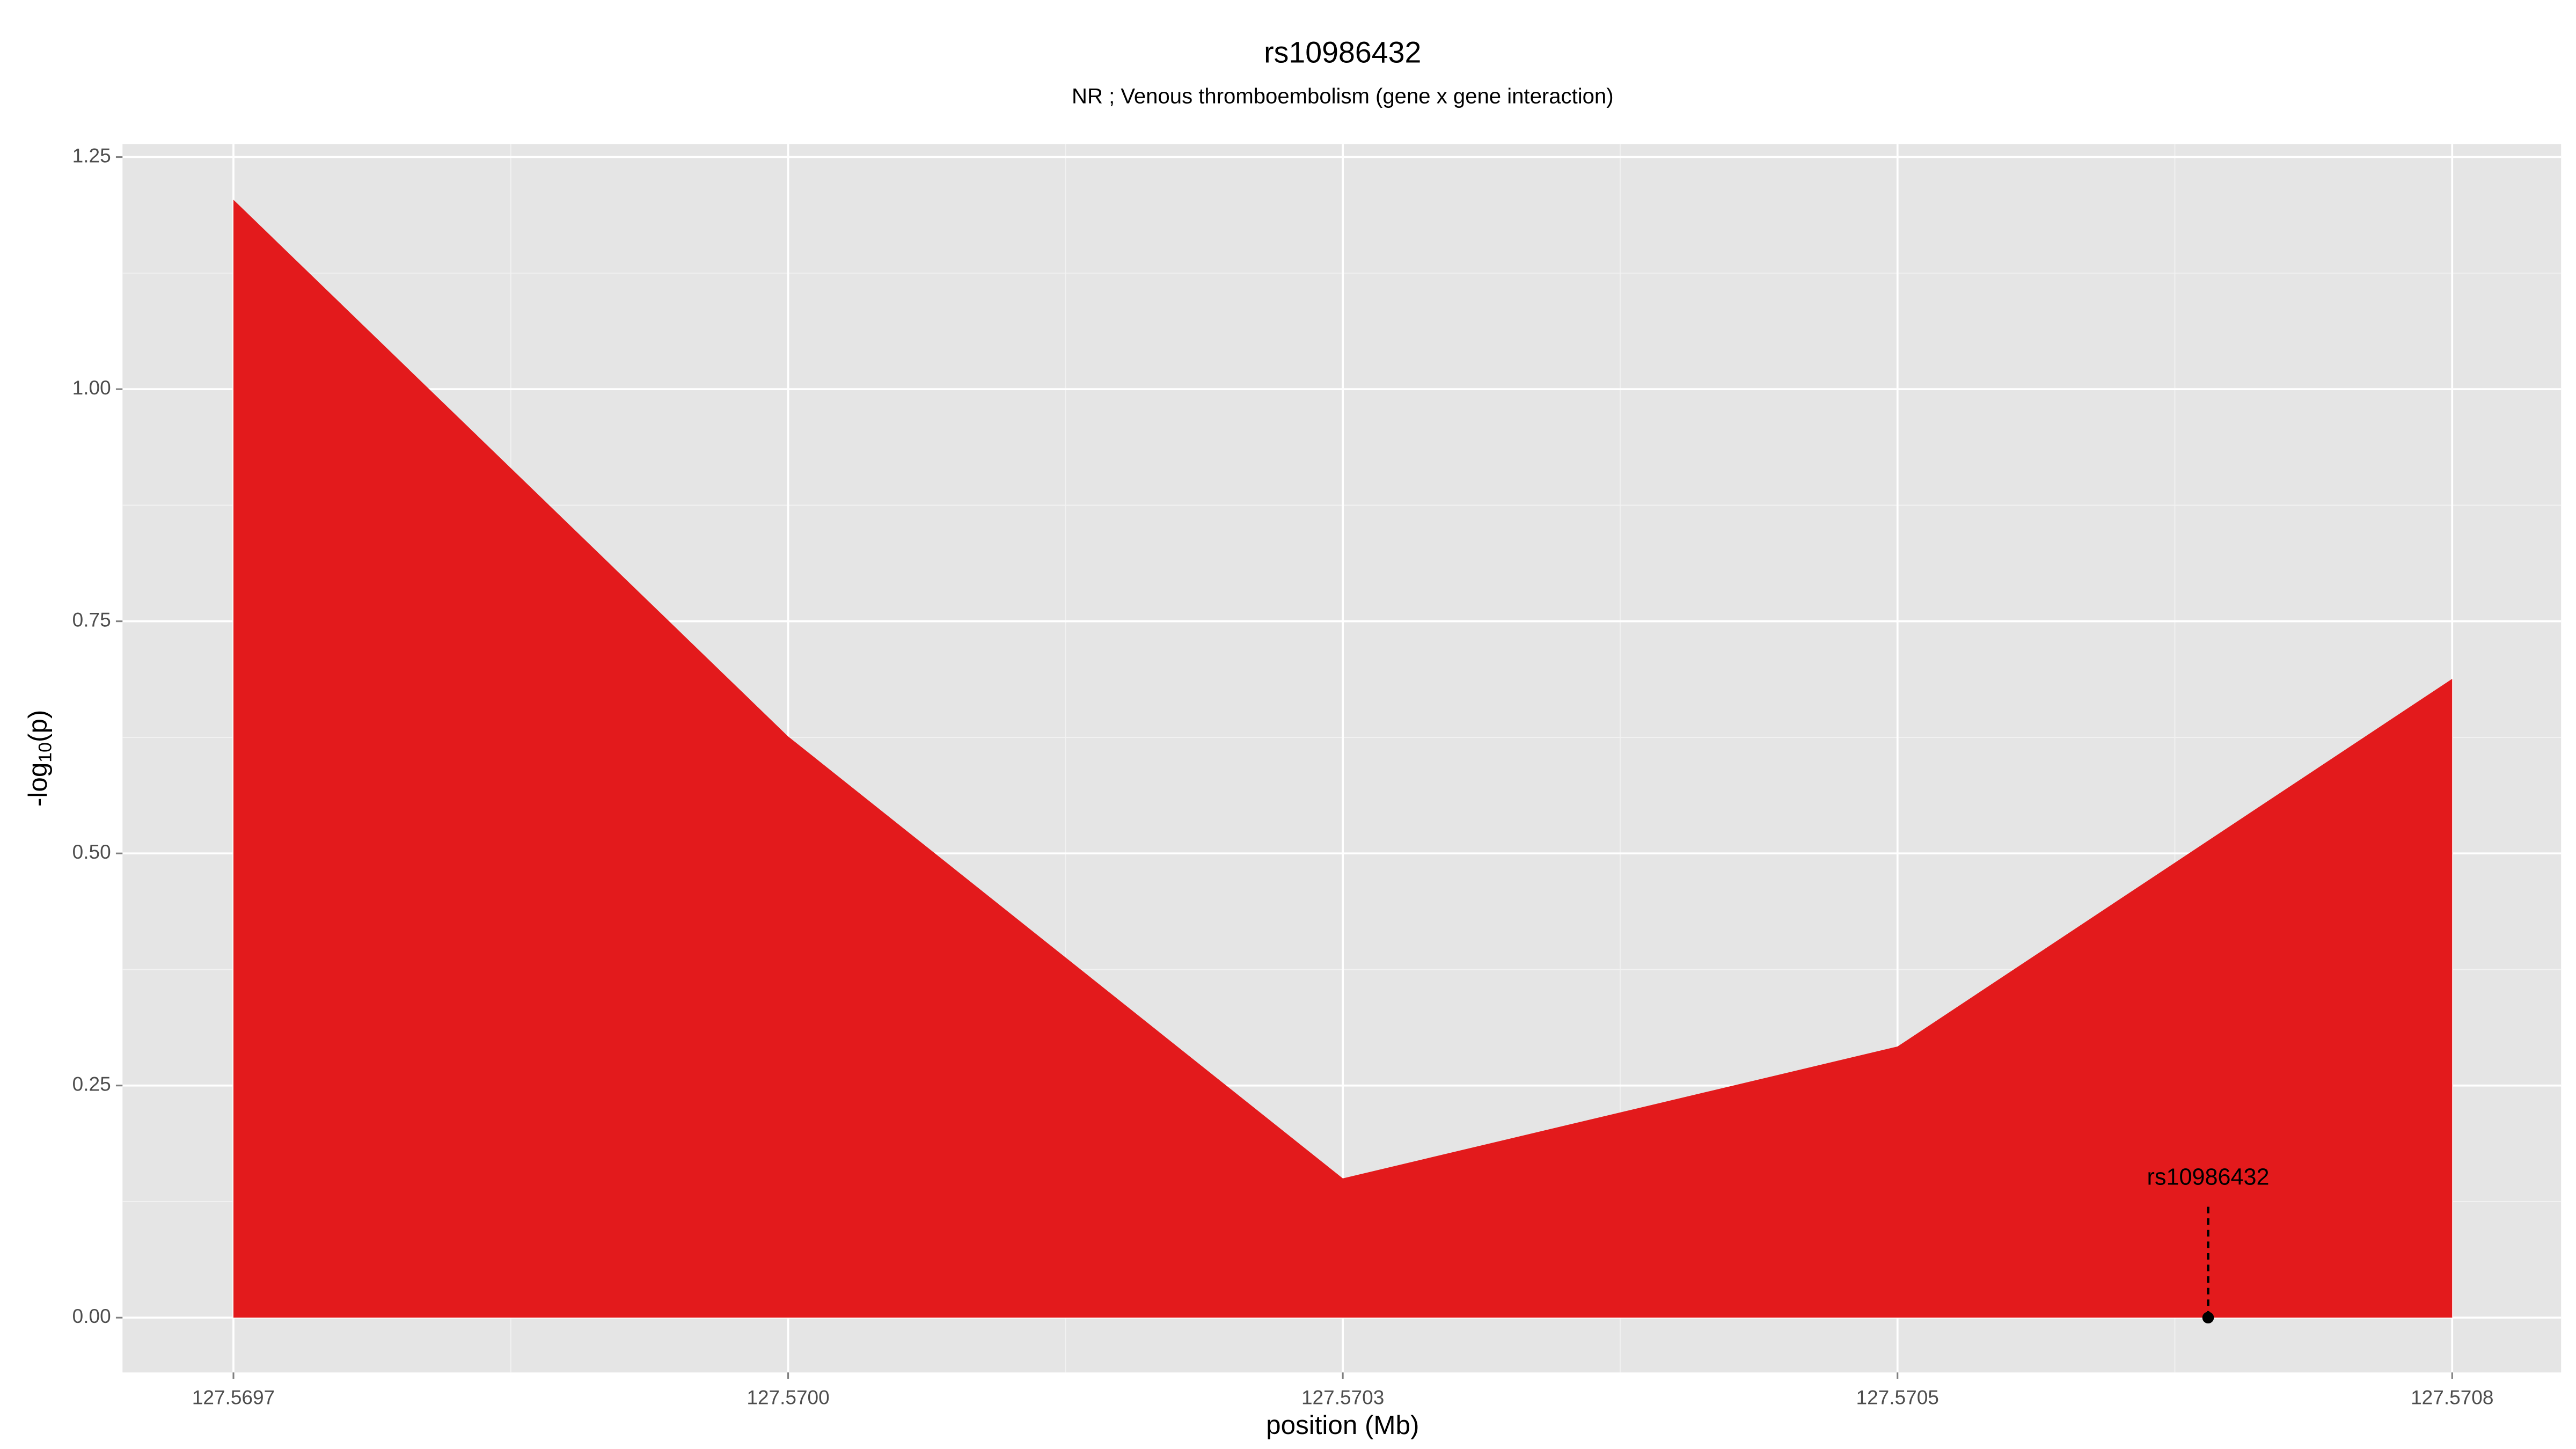 The image size is (2576, 1449). What do you see at coordinates (1342, 1397) in the screenshot?
I see `x-tick-label: 127.5703` at bounding box center [1342, 1397].